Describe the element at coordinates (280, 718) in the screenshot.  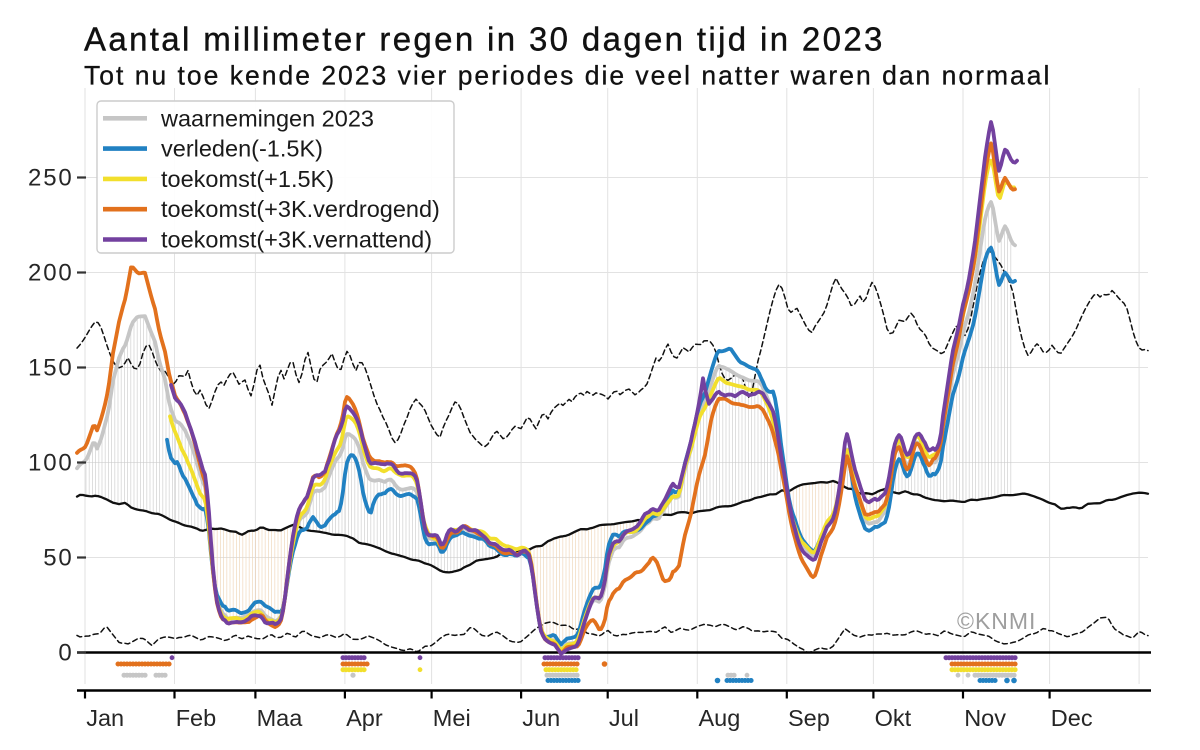
I see `svg-text: Maa` at that location.